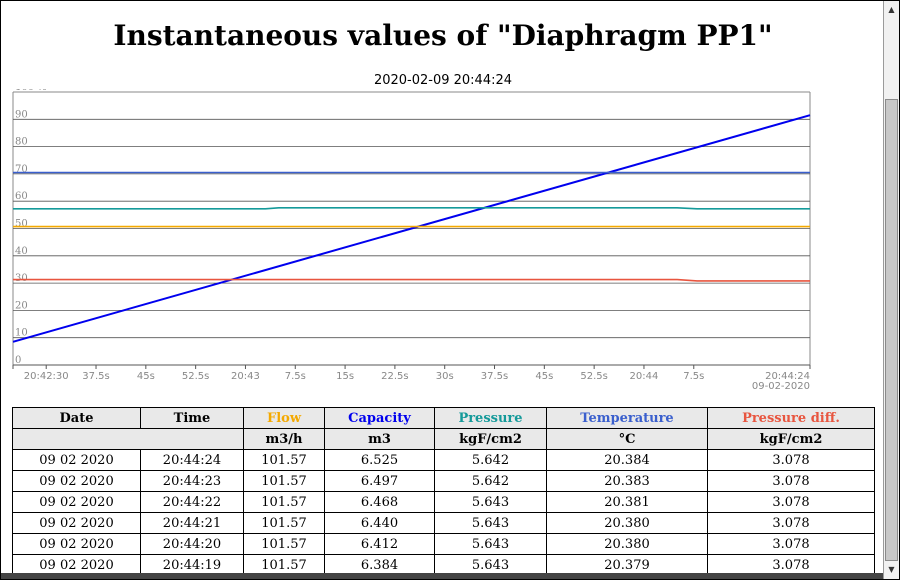 This screenshot has width=900, height=580. Describe the element at coordinates (443, 576) in the screenshot. I see `window-bottom-edge` at that location.